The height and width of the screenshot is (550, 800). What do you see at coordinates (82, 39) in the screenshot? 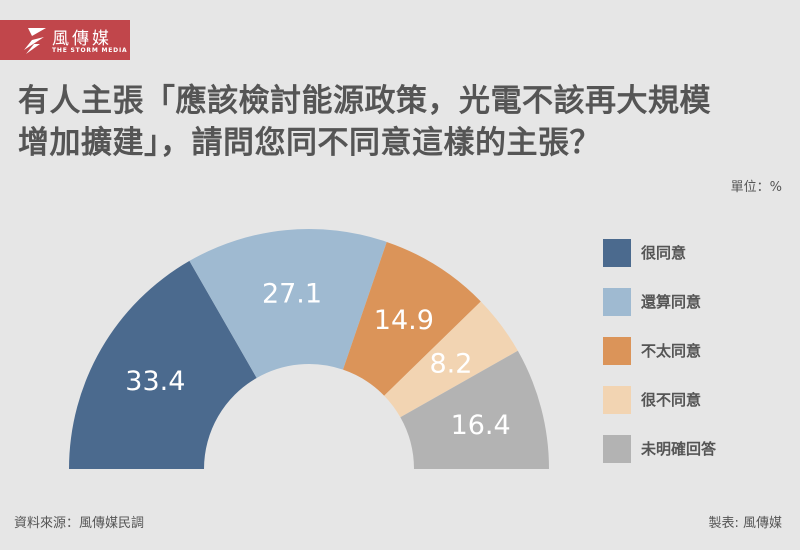
I see `logo-name-cn: 風傳媒` at bounding box center [82, 39].